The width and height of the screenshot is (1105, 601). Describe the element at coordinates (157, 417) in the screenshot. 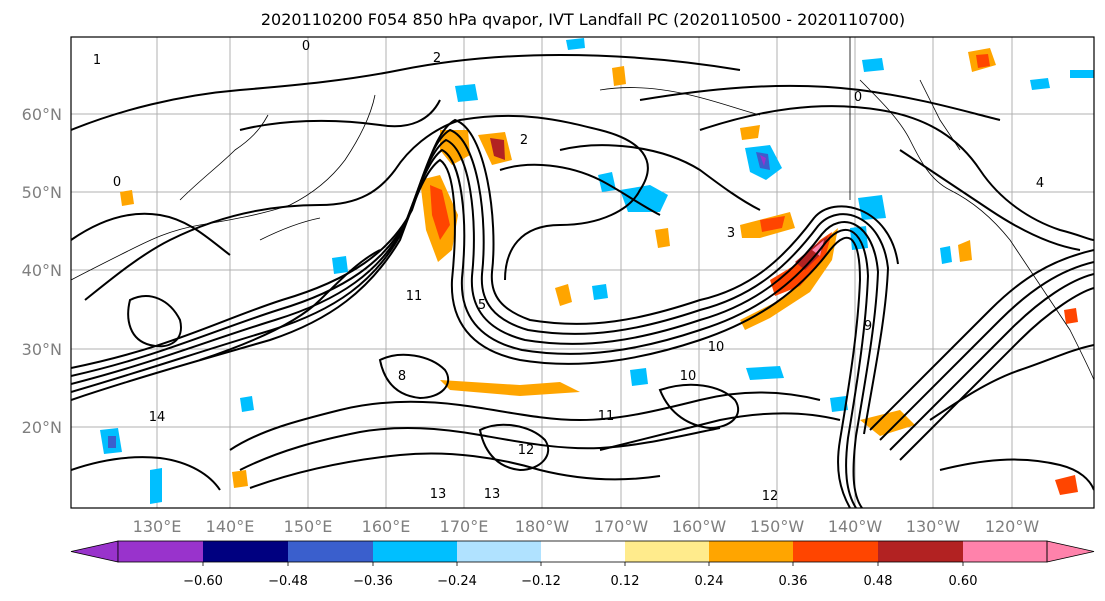

I see `contour-label: 14` at that location.